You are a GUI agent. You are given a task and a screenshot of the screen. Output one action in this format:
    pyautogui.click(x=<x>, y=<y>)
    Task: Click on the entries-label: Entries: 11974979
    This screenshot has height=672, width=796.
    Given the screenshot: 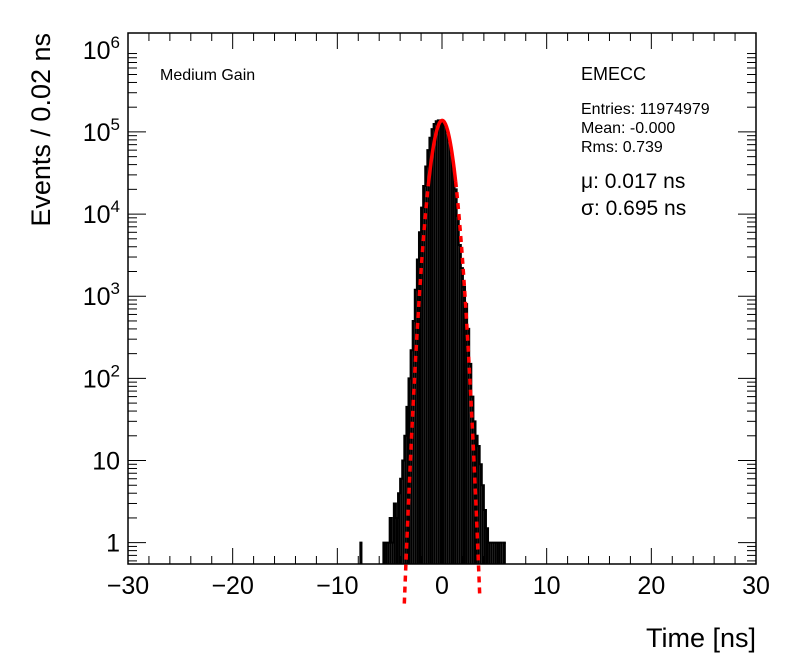 What is the action you would take?
    pyautogui.click(x=645, y=109)
    